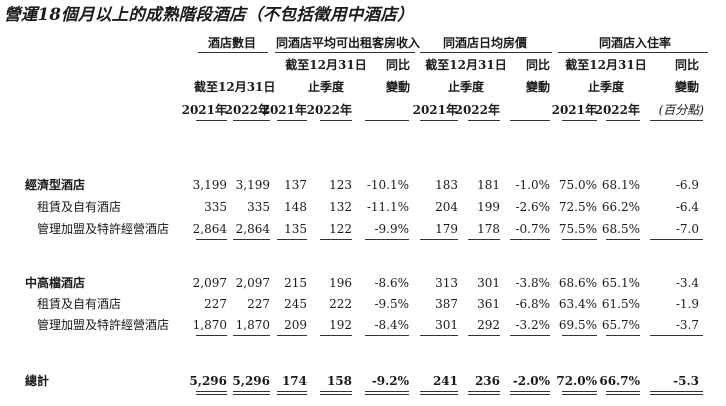 This screenshot has width=726, height=406. Describe the element at coordinates (484, 43) in the screenshot. I see `header-adr: 同酒店日均房價` at that location.